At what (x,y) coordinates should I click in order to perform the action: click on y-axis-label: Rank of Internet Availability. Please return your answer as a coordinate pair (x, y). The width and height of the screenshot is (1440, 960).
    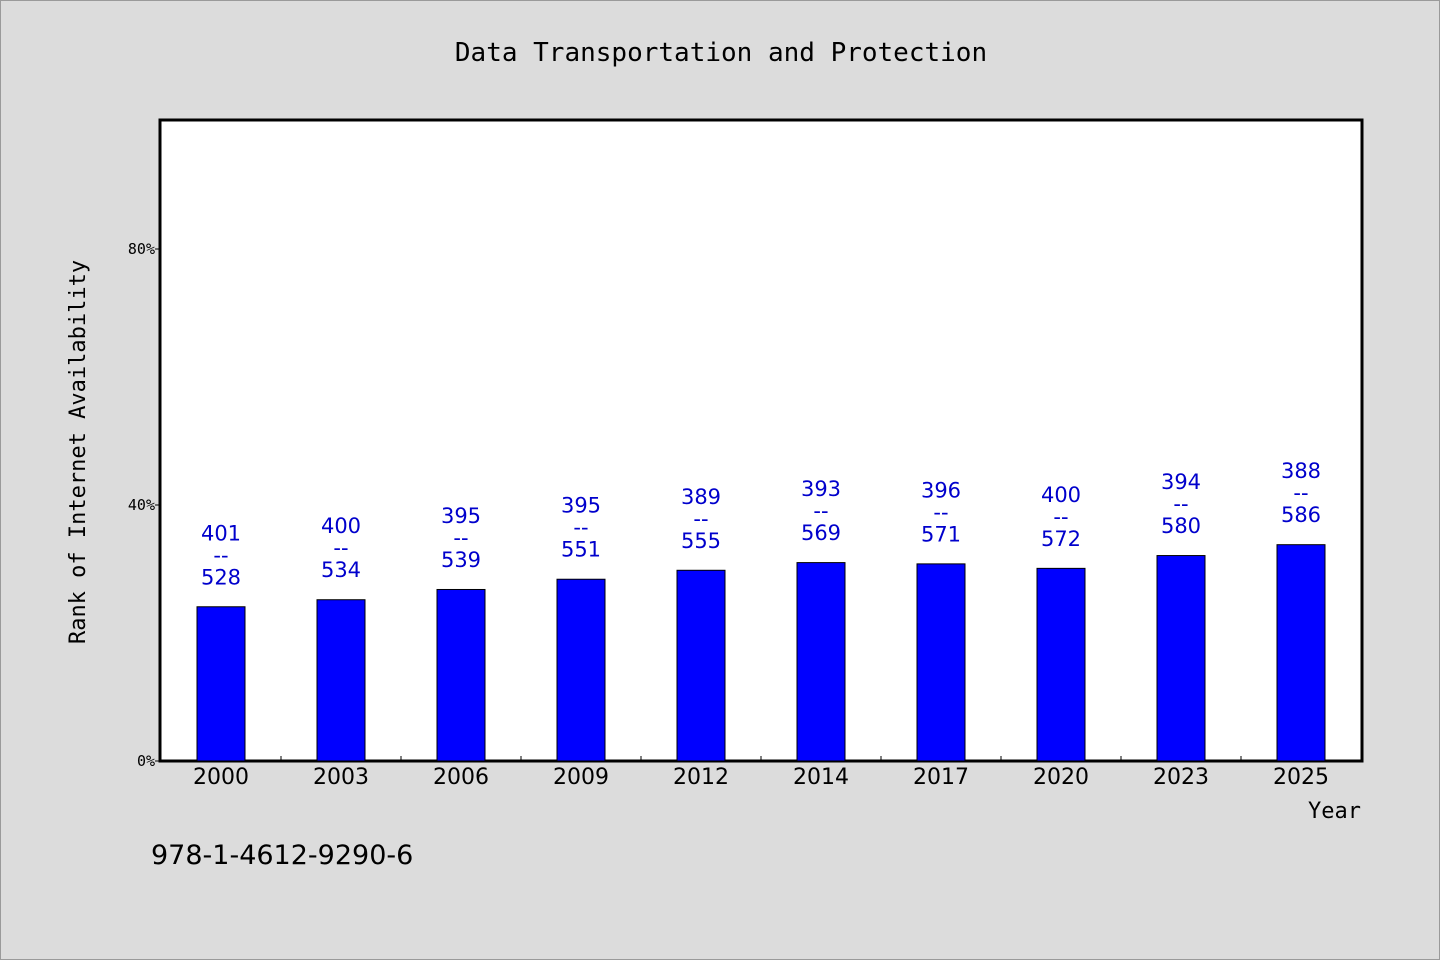
    Looking at the image, I should click on (78, 452).